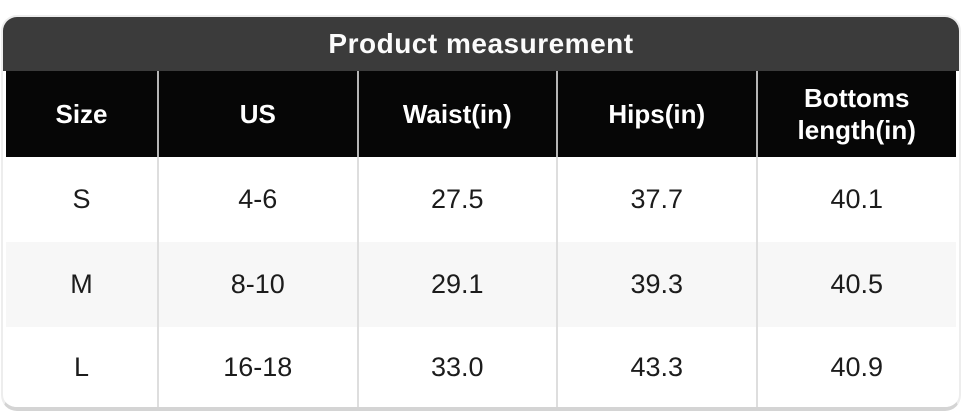 The width and height of the screenshot is (962, 412). I want to click on table-cell: 33.0, so click(456, 367).